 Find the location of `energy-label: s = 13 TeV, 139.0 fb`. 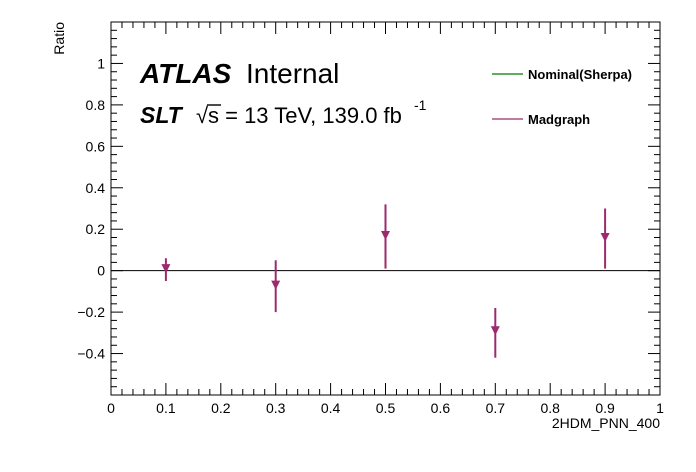

energy-label: s = 13 TeV, 139.0 fb is located at coordinates (305, 115).